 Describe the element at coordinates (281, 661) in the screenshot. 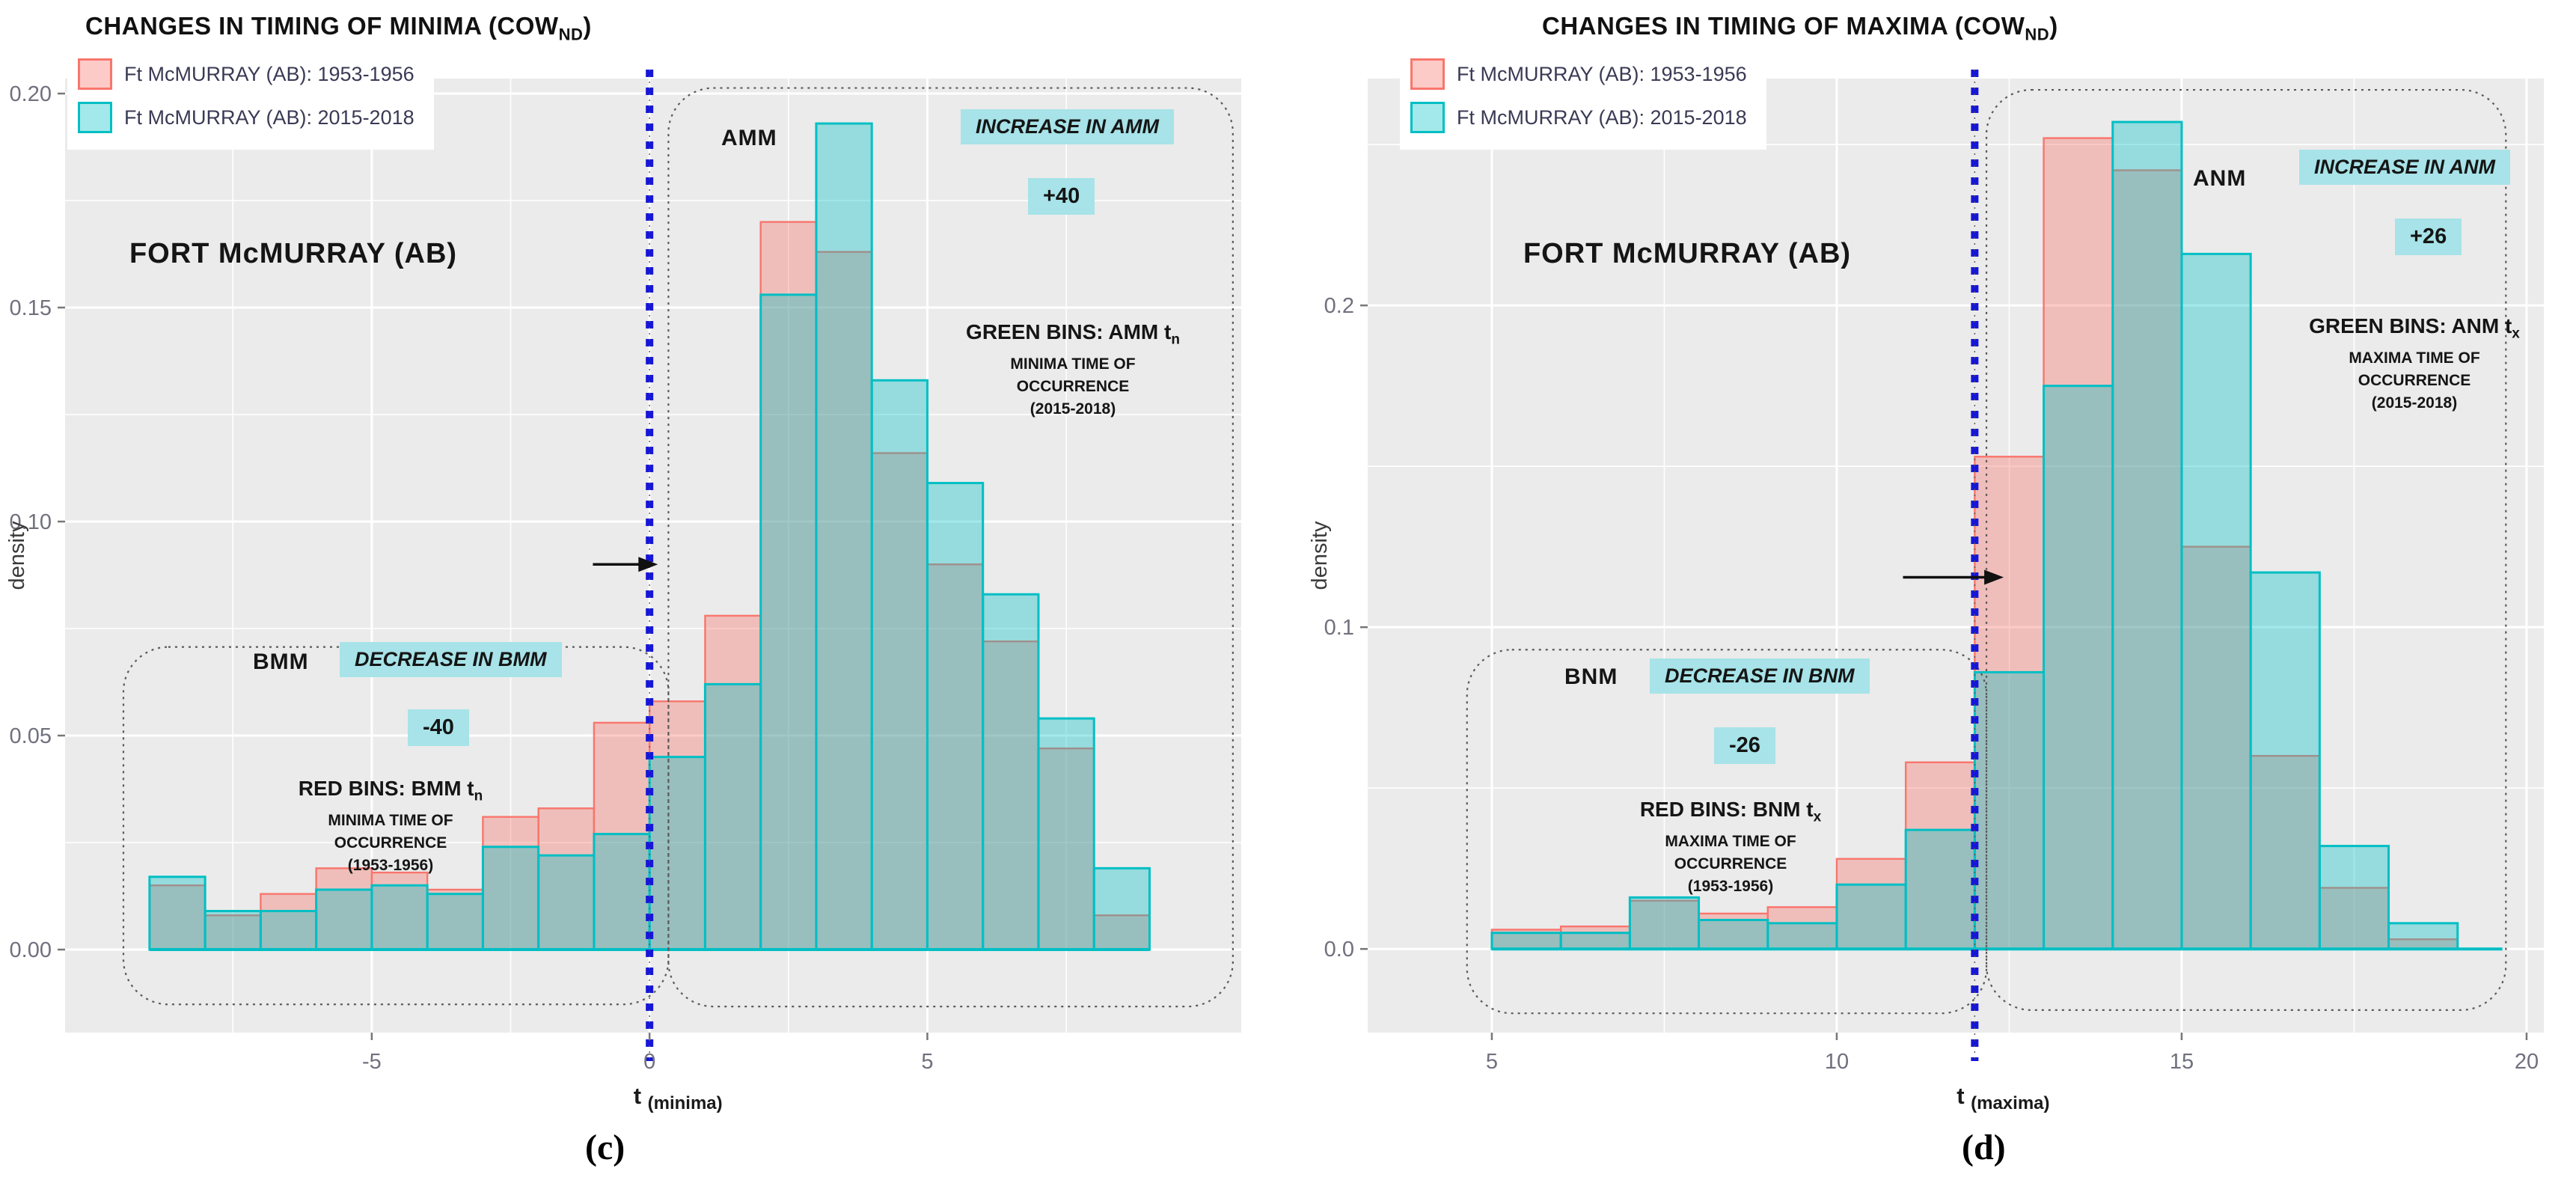

I see `bmm-label: BMM` at that location.